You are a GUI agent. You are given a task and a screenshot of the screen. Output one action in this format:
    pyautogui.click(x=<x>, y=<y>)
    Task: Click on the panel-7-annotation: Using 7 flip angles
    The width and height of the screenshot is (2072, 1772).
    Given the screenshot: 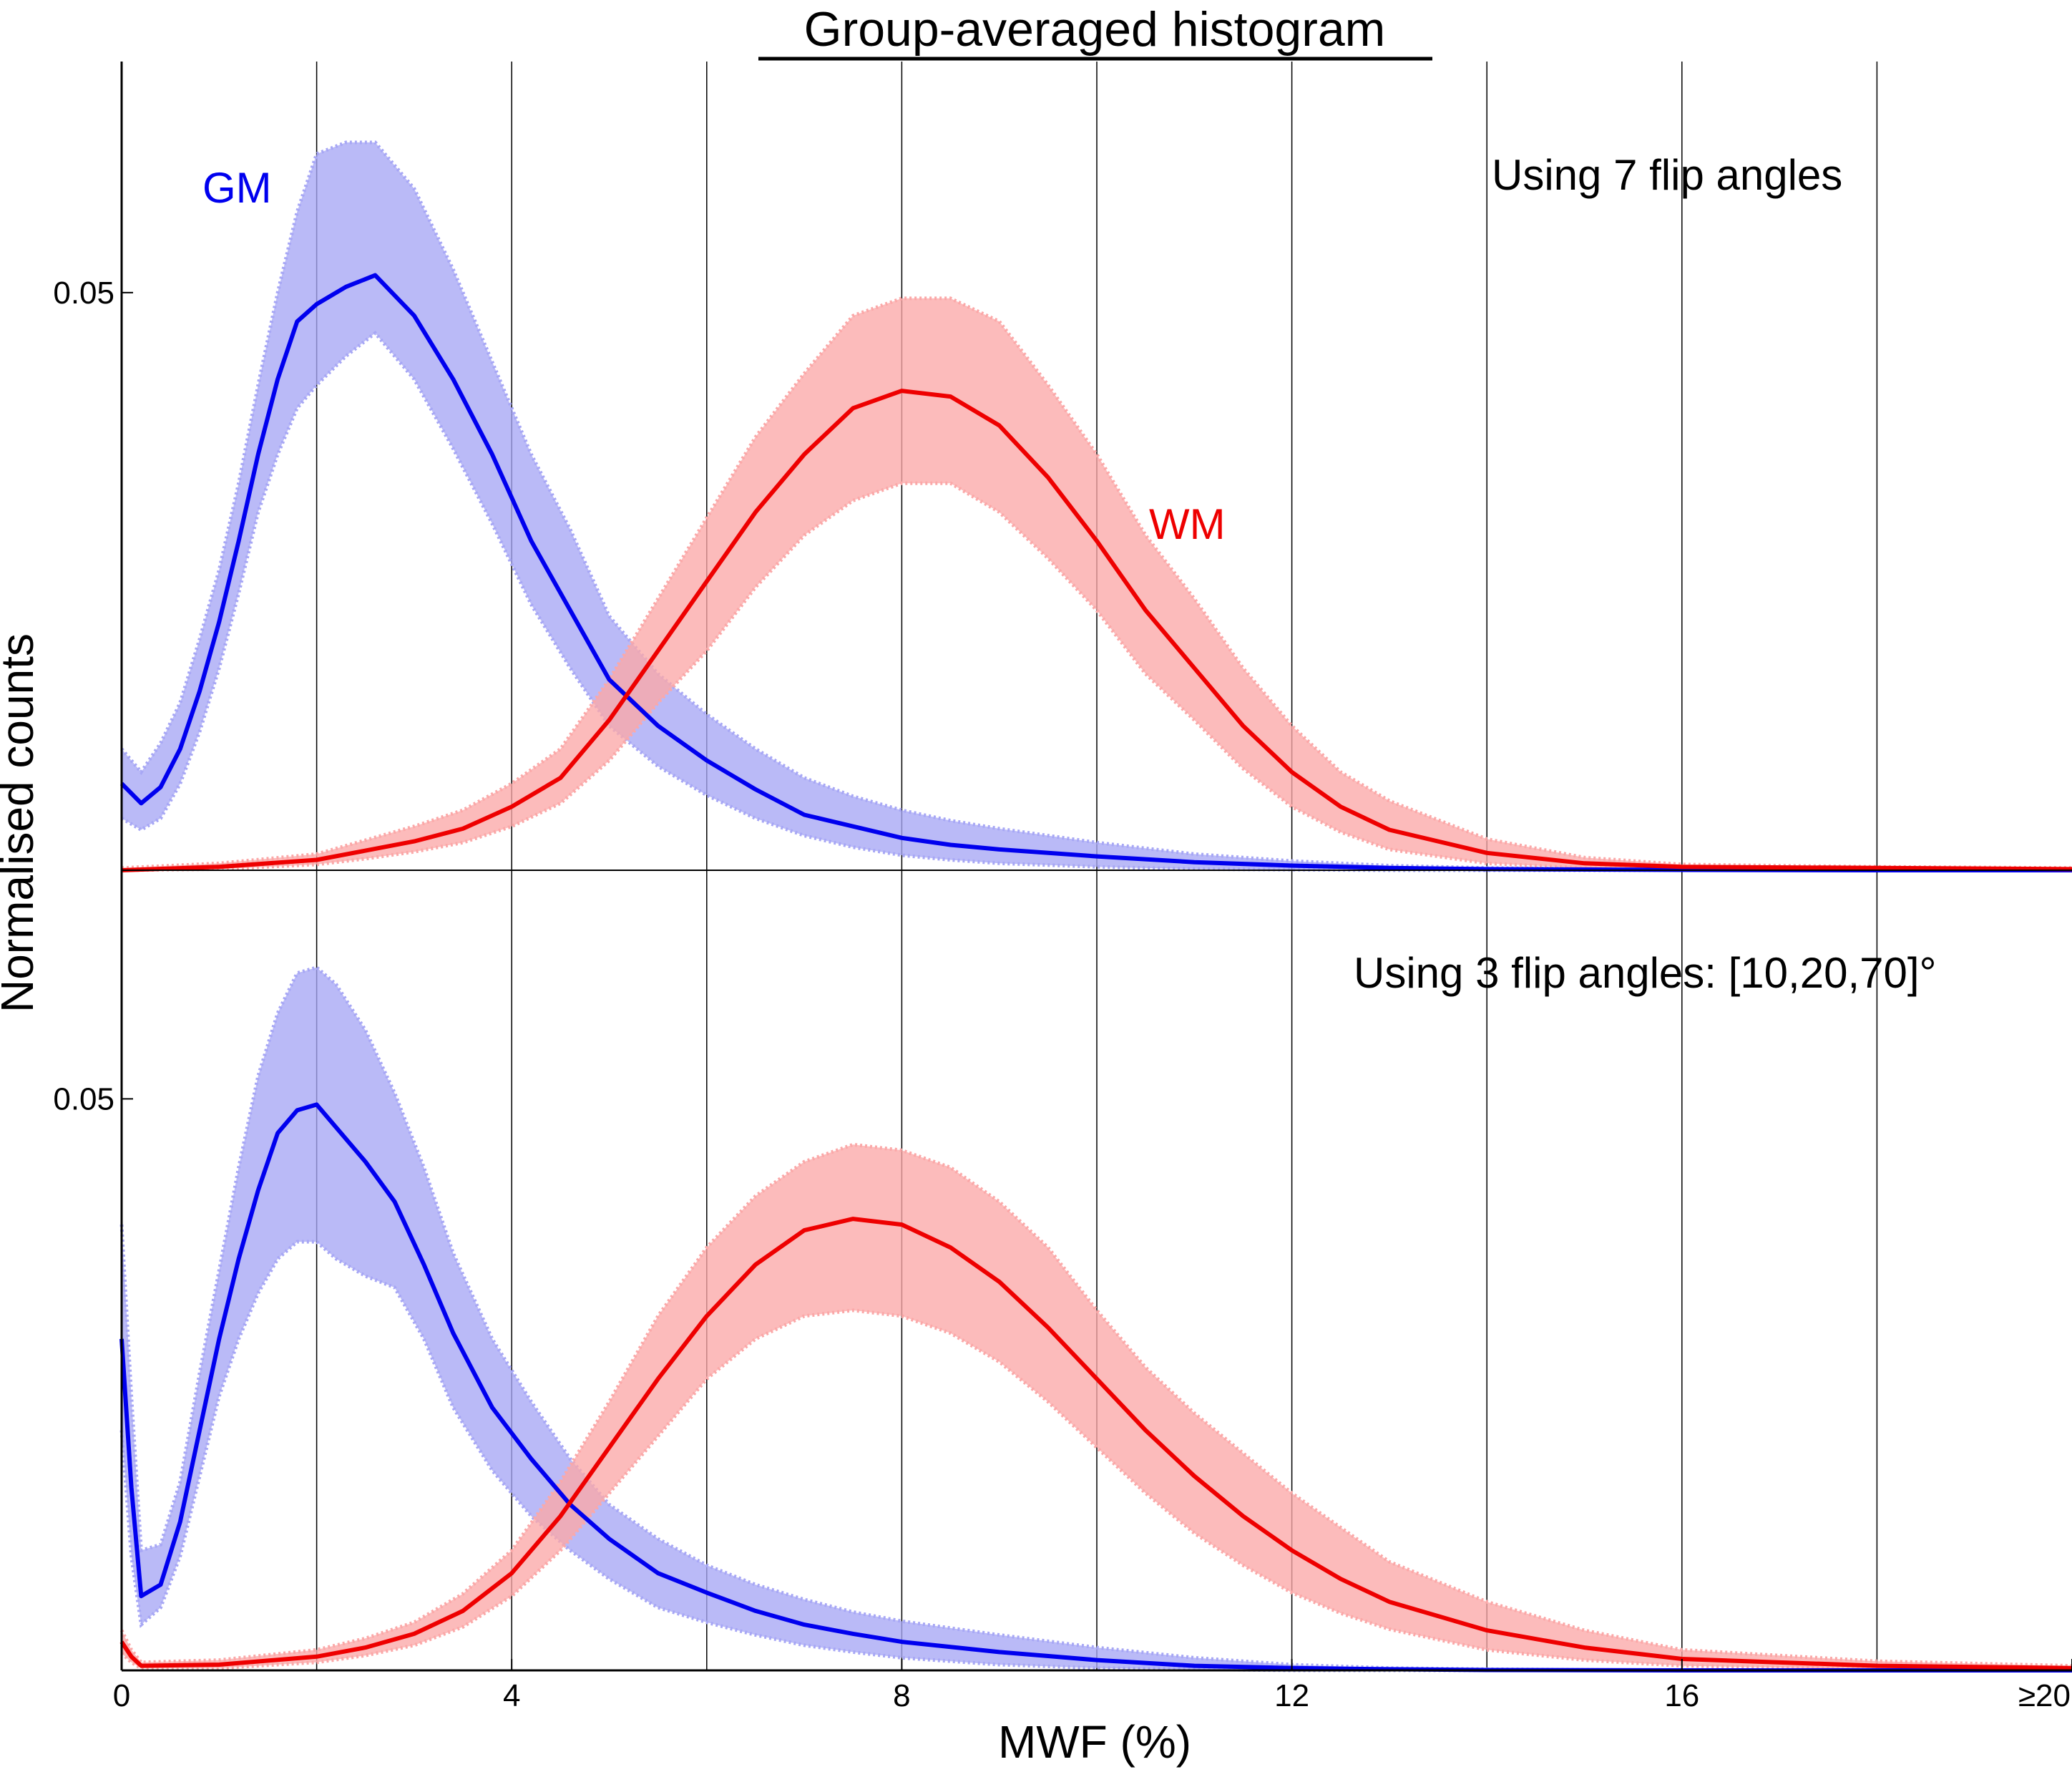 What is the action you would take?
    pyautogui.click(x=1667, y=175)
    